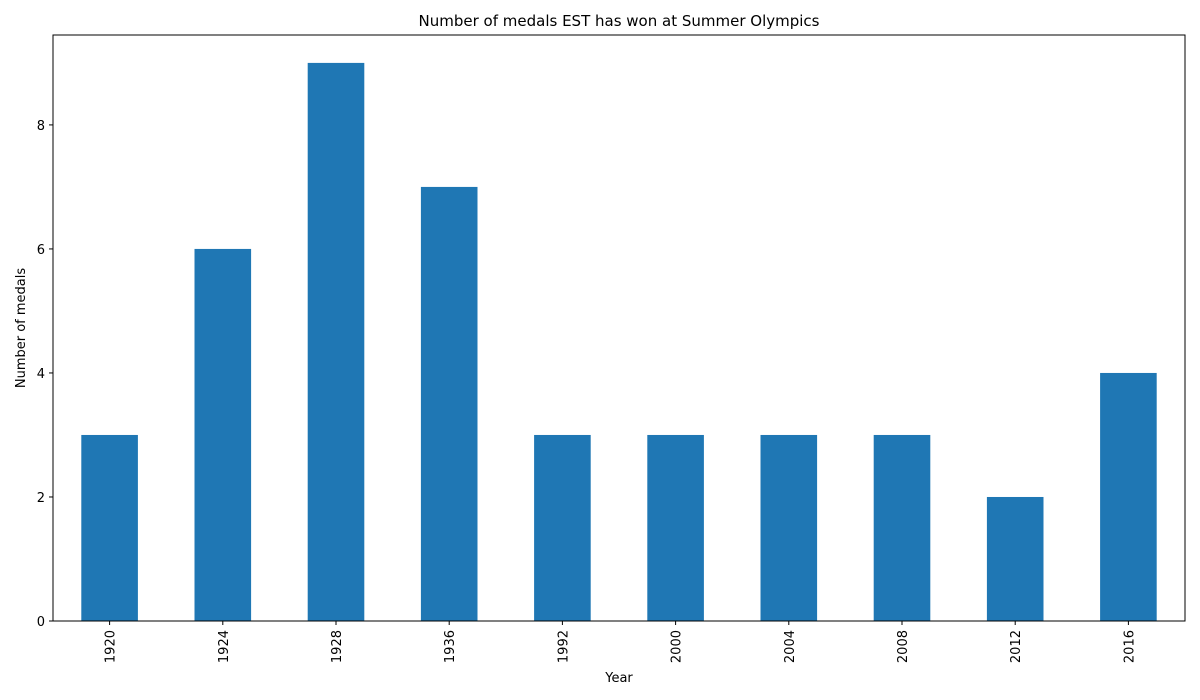  Describe the element at coordinates (1128, 496) in the screenshot. I see `bar-2016` at that location.